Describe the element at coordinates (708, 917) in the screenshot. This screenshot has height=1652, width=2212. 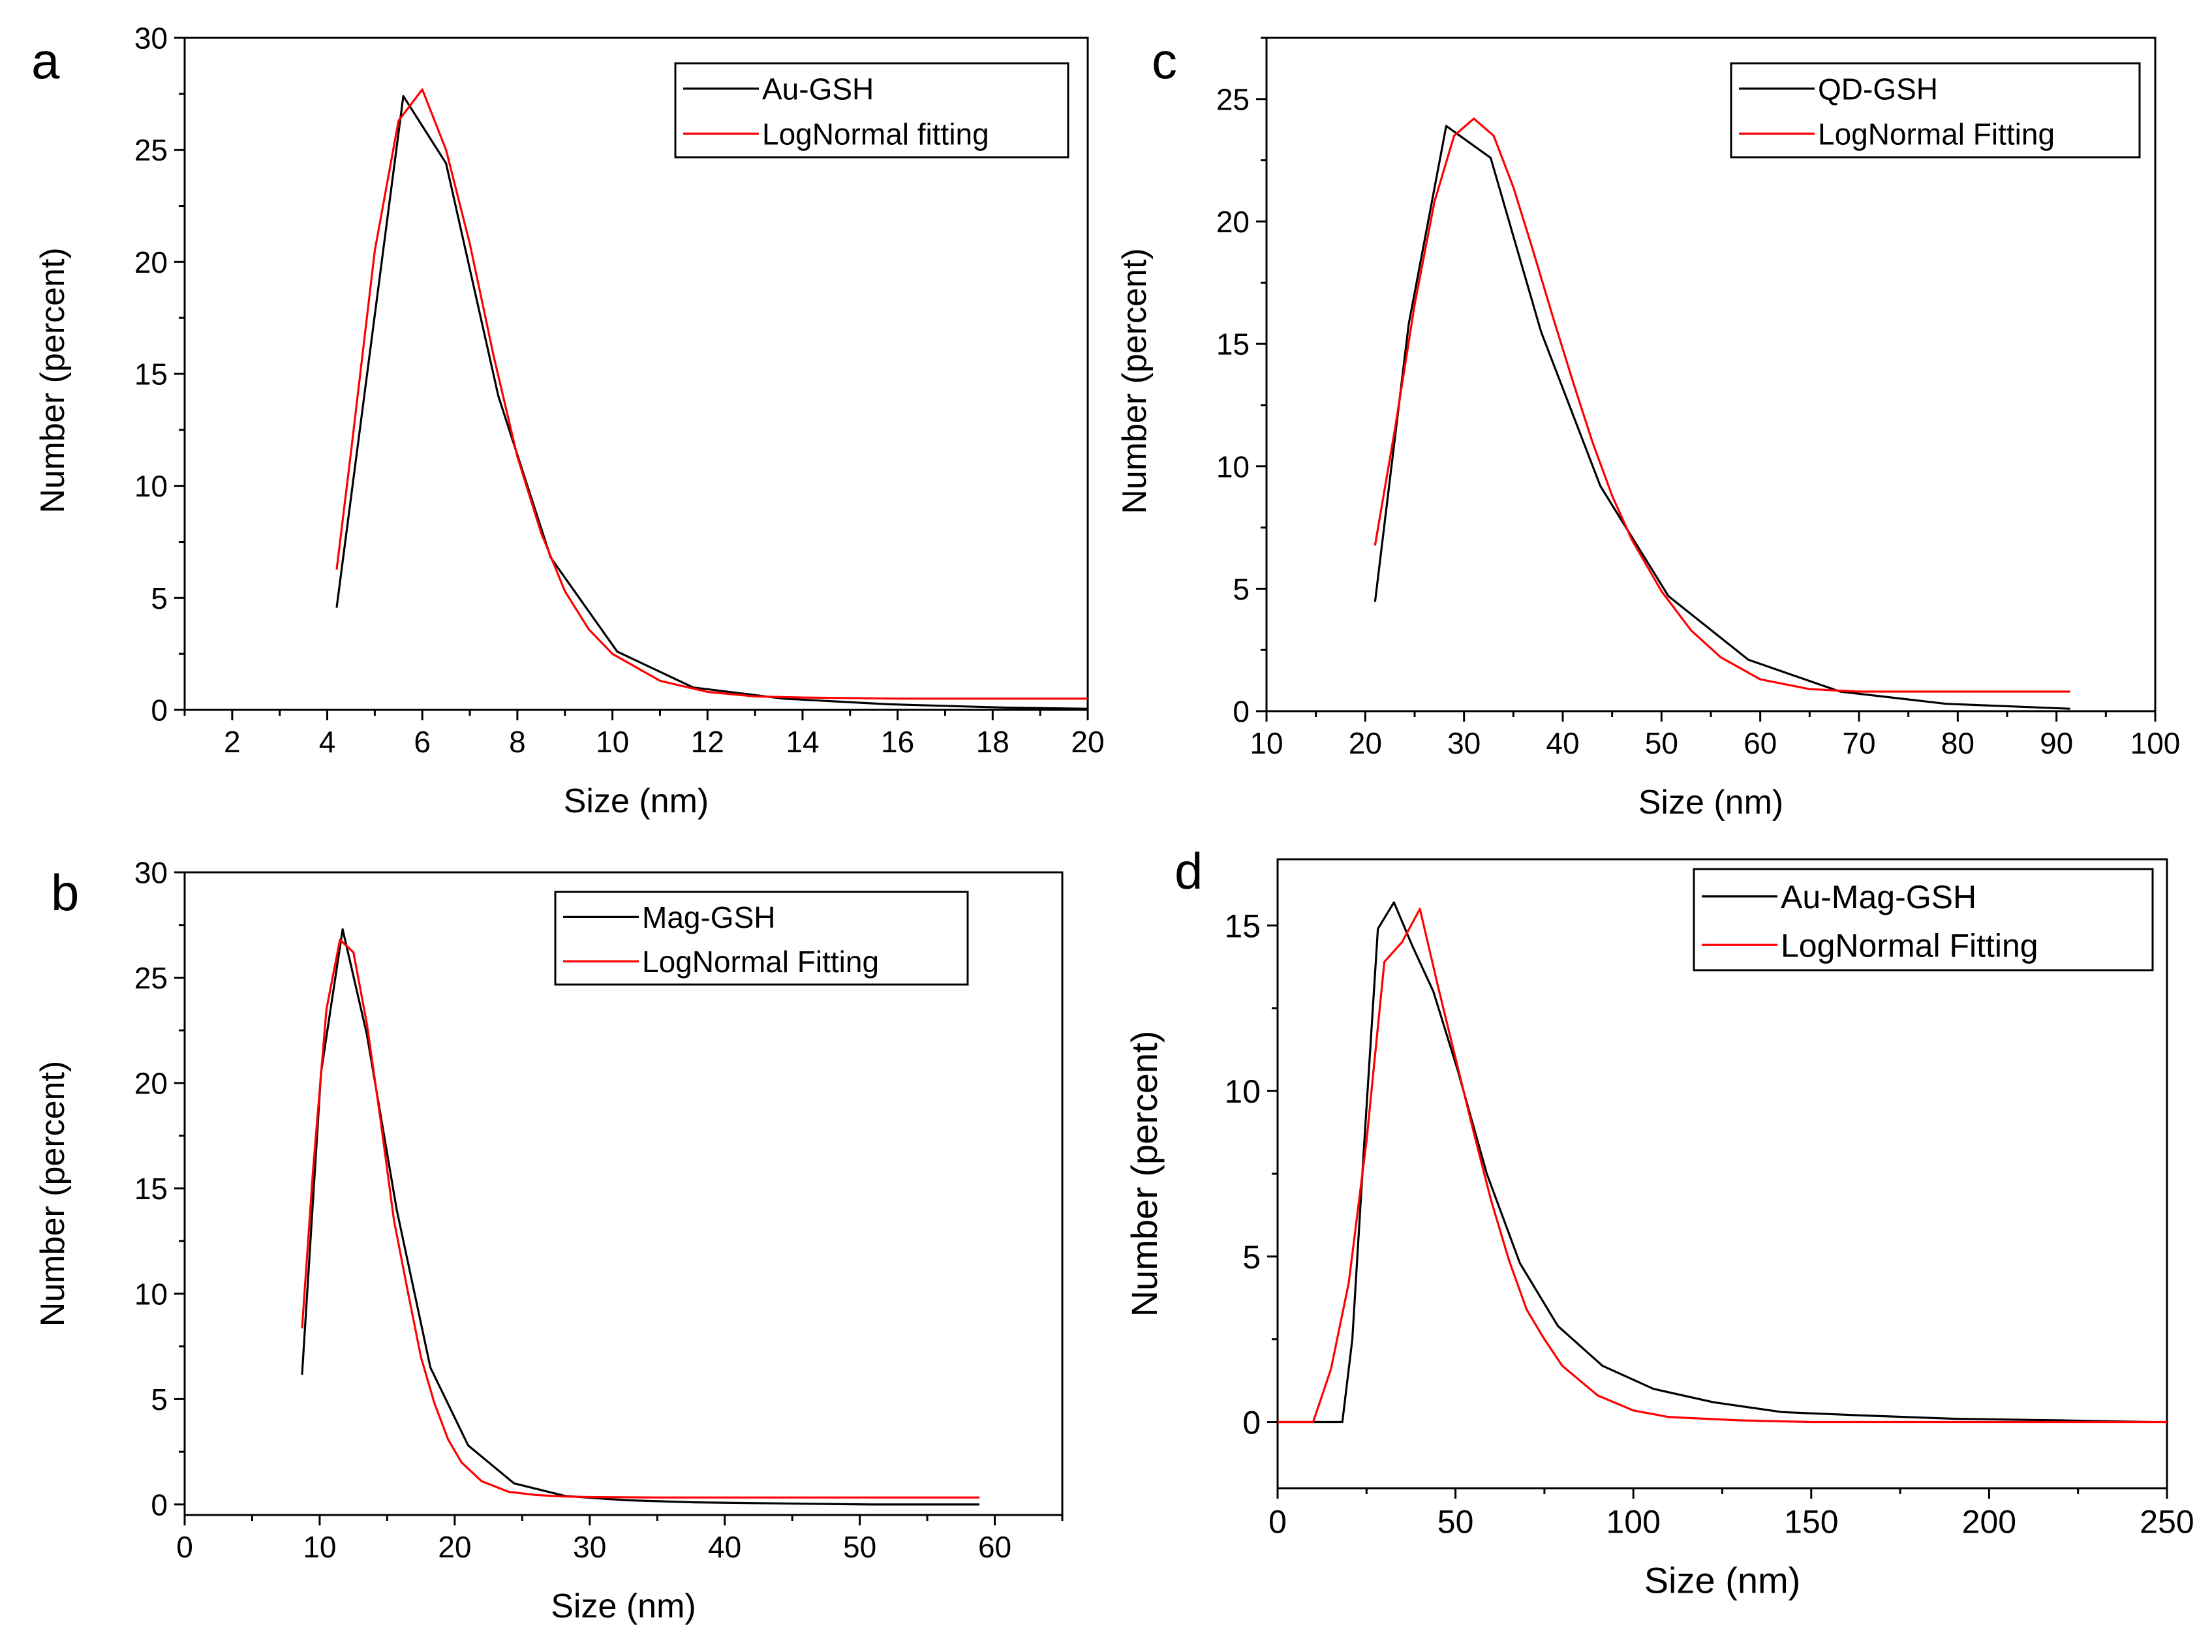
I see `legend-label: Mag-GSH` at that location.